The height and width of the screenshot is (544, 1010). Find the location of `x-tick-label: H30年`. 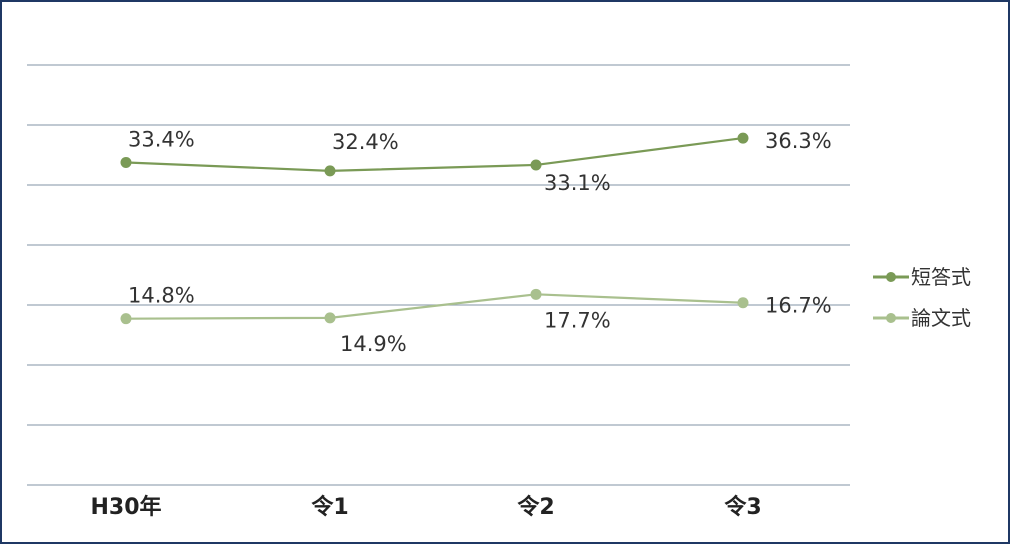

x-tick-label: H30年 is located at coordinates (125, 507).